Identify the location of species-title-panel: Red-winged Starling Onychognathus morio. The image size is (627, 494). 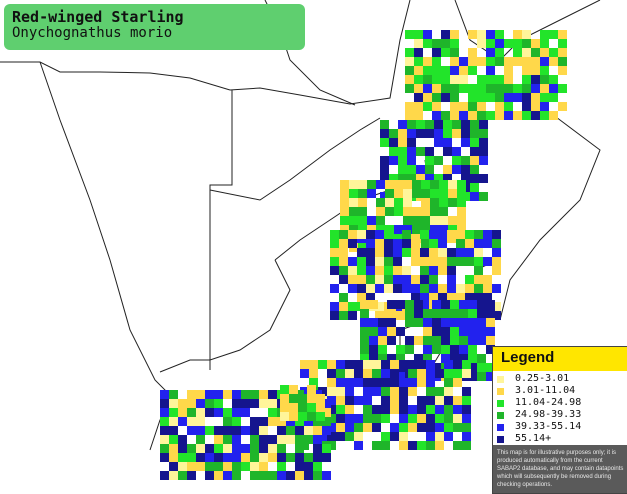
(154, 27).